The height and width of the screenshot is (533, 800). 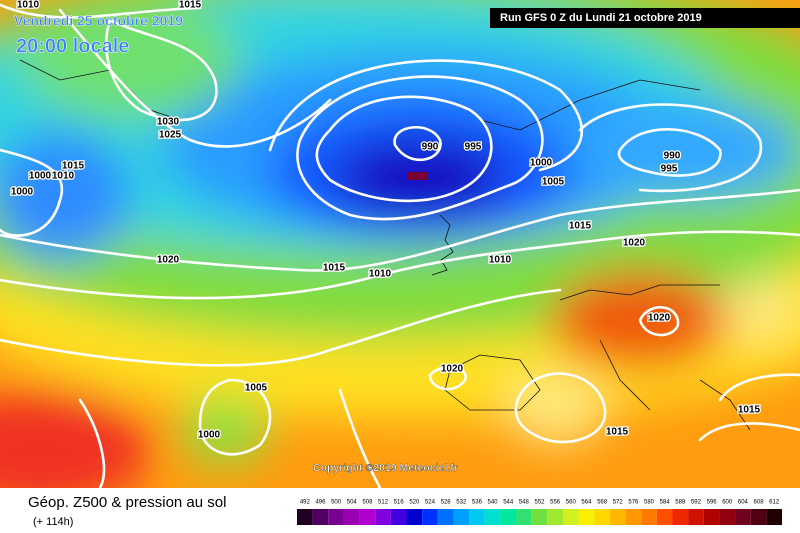 What do you see at coordinates (680, 503) in the screenshot?
I see `scale-label: 588` at bounding box center [680, 503].